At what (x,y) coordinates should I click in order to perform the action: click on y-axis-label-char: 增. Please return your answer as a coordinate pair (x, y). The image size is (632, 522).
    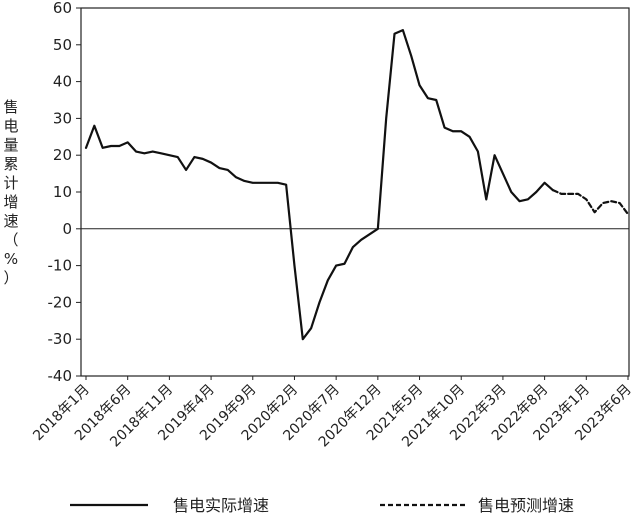
    Looking at the image, I should click on (10, 202).